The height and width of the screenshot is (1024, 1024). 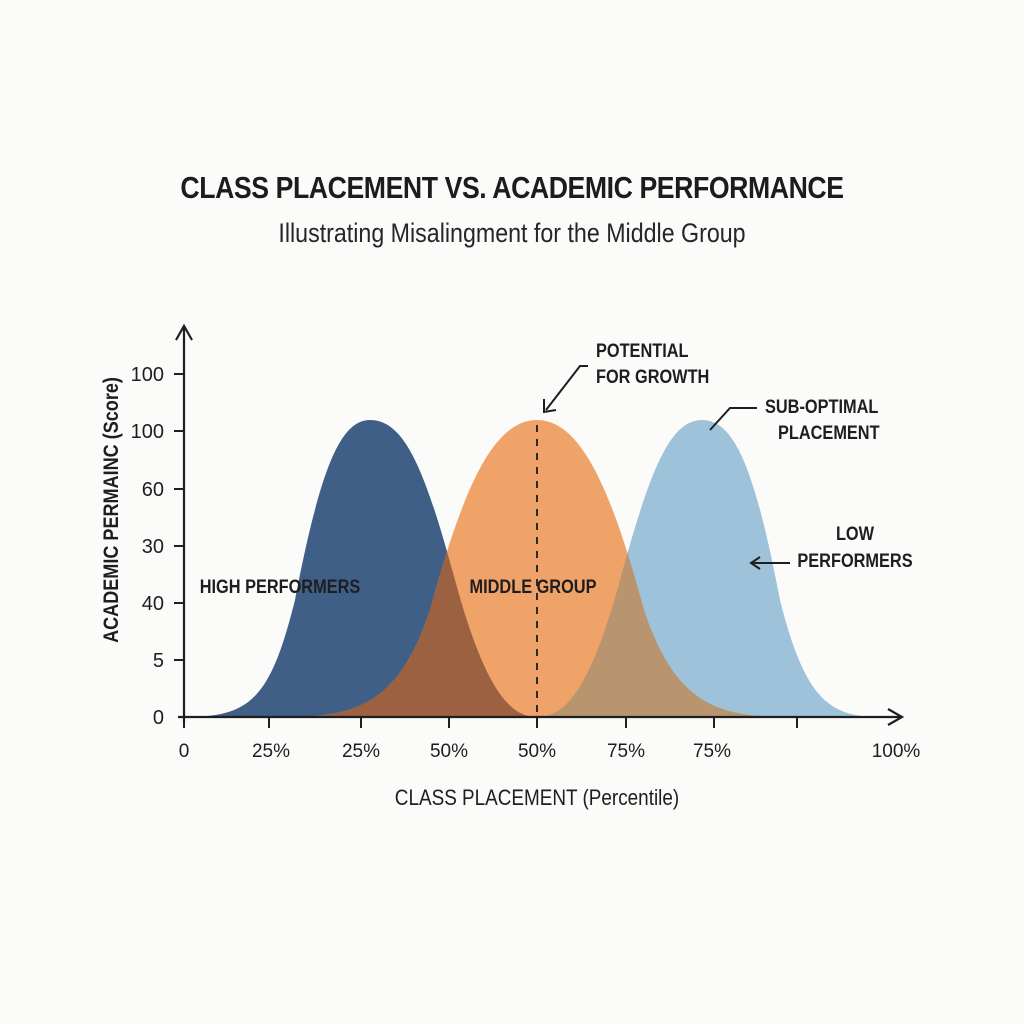 What do you see at coordinates (533, 586) in the screenshot?
I see `label-middle-group: MIDDLE GROUP` at bounding box center [533, 586].